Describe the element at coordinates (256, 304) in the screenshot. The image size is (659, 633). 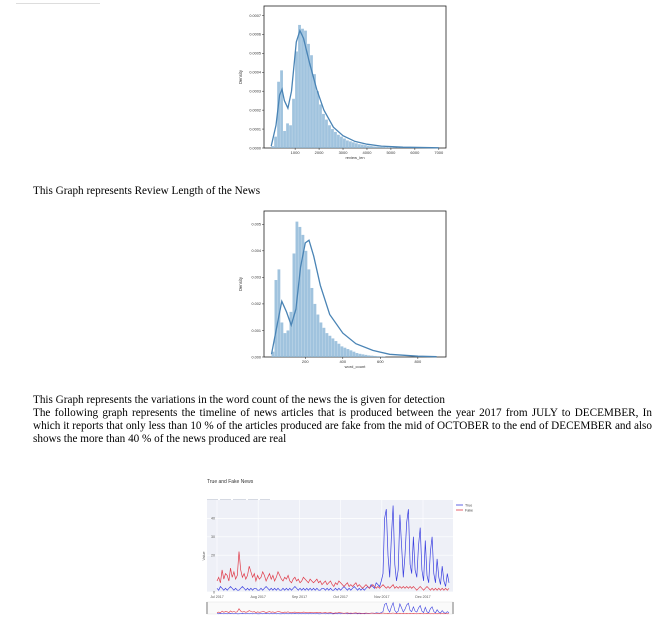
I see `y-tick-label: 0.002` at that location.